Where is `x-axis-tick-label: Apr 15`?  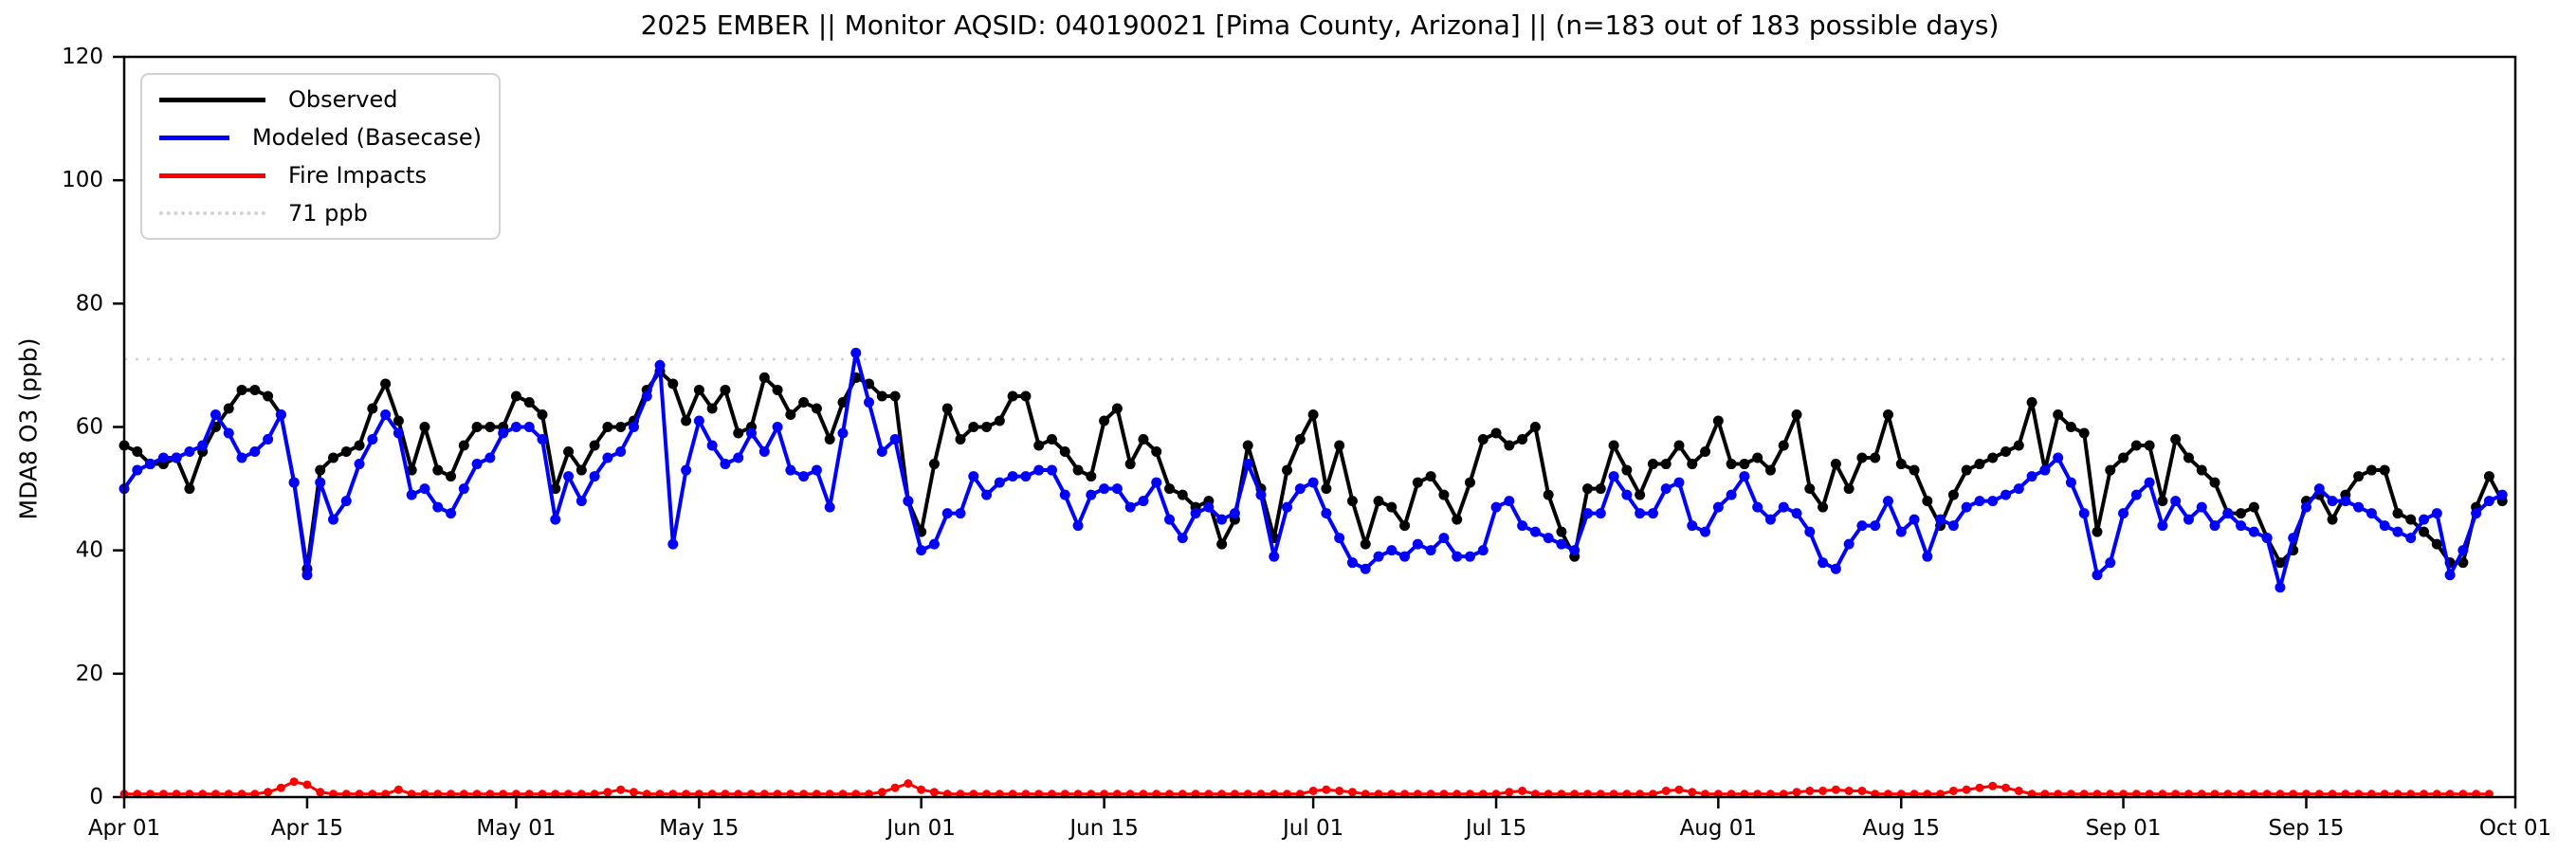 x-axis-tick-label: Apr 15 is located at coordinates (307, 828).